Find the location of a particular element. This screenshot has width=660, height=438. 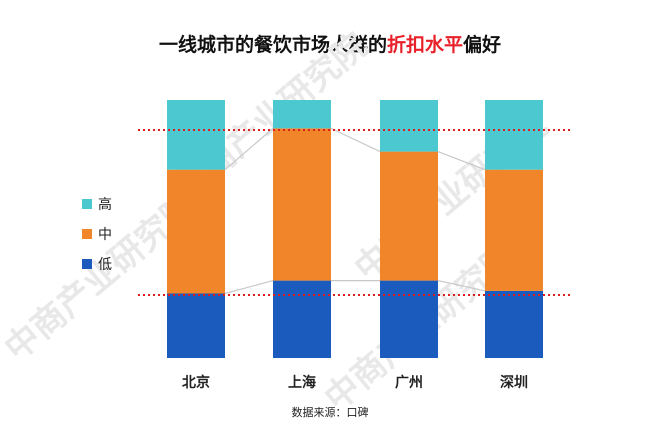

category-label: 上海 is located at coordinates (302, 382).